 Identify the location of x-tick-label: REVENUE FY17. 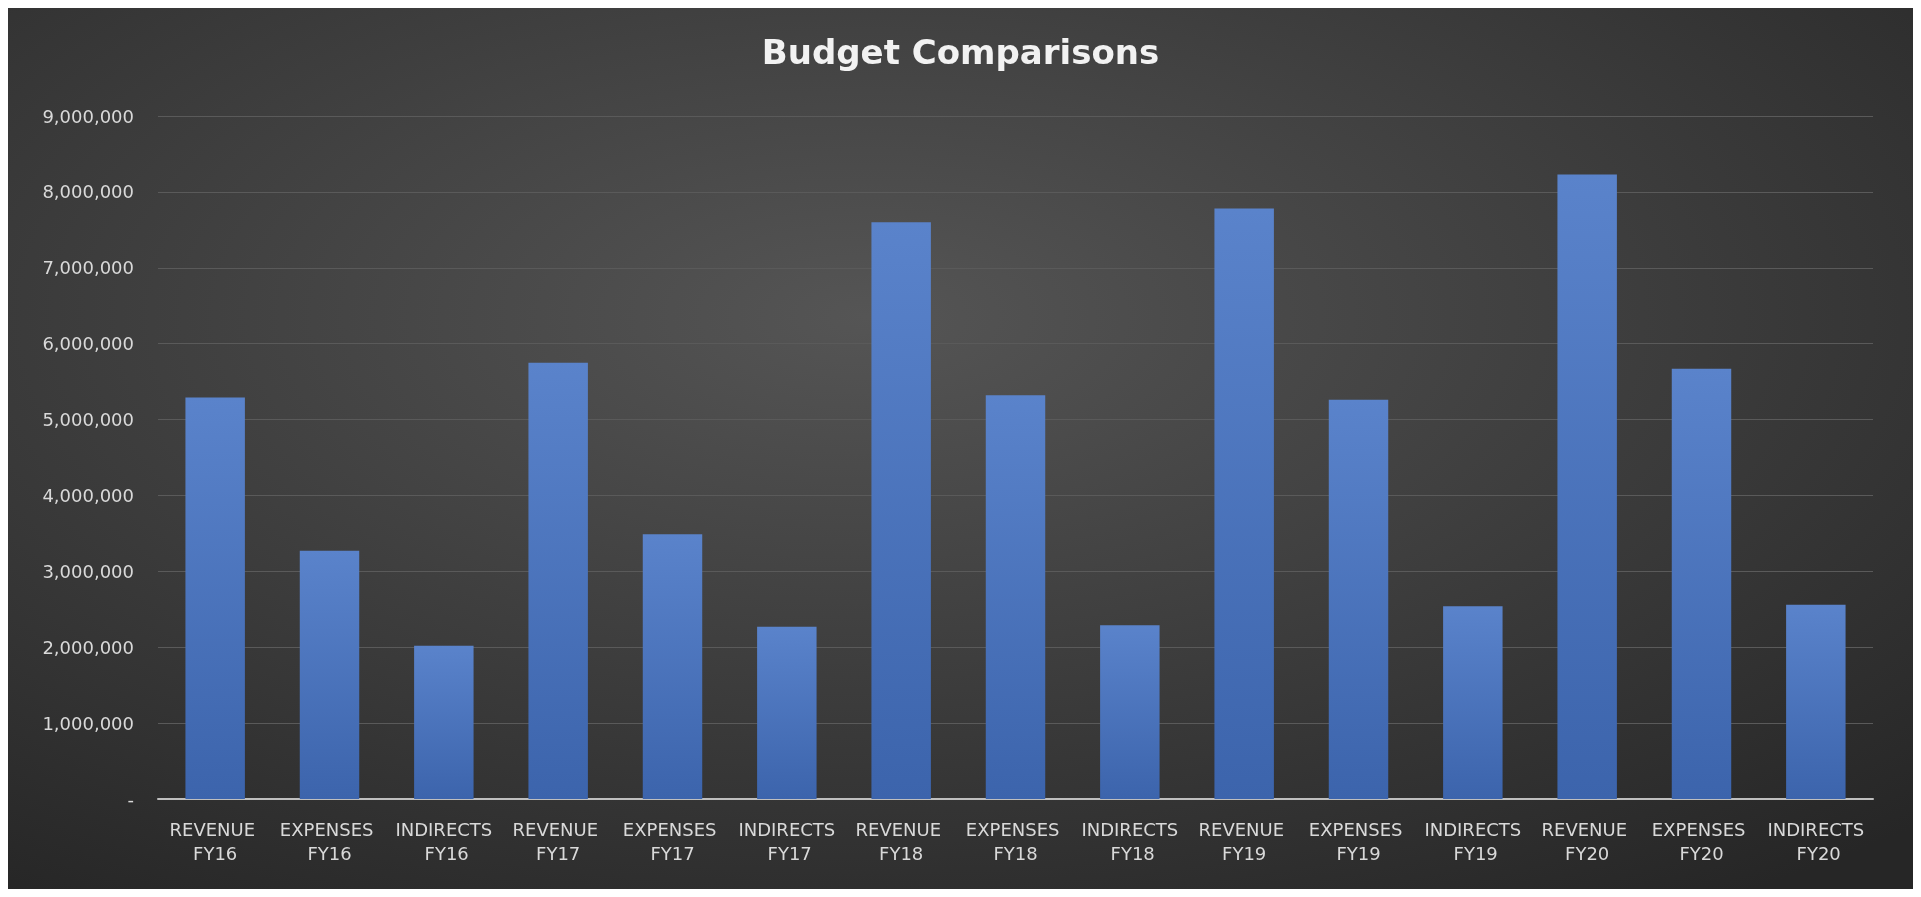
(558, 841).